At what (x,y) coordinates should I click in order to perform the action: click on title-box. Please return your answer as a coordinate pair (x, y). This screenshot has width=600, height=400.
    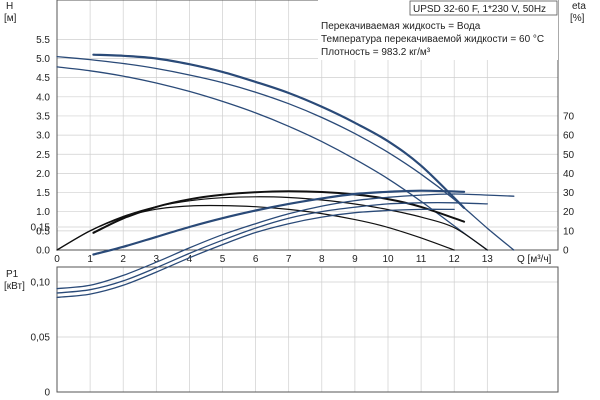
    Looking at the image, I should click on (483, 8).